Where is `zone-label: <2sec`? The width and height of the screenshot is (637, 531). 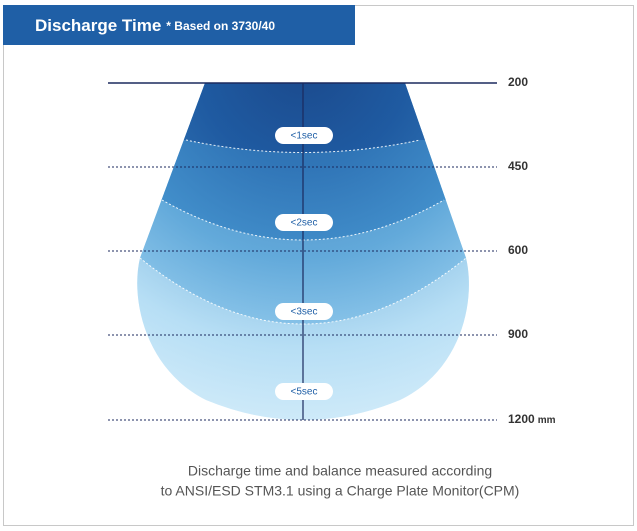
zone-label: <2sec is located at coordinates (304, 223).